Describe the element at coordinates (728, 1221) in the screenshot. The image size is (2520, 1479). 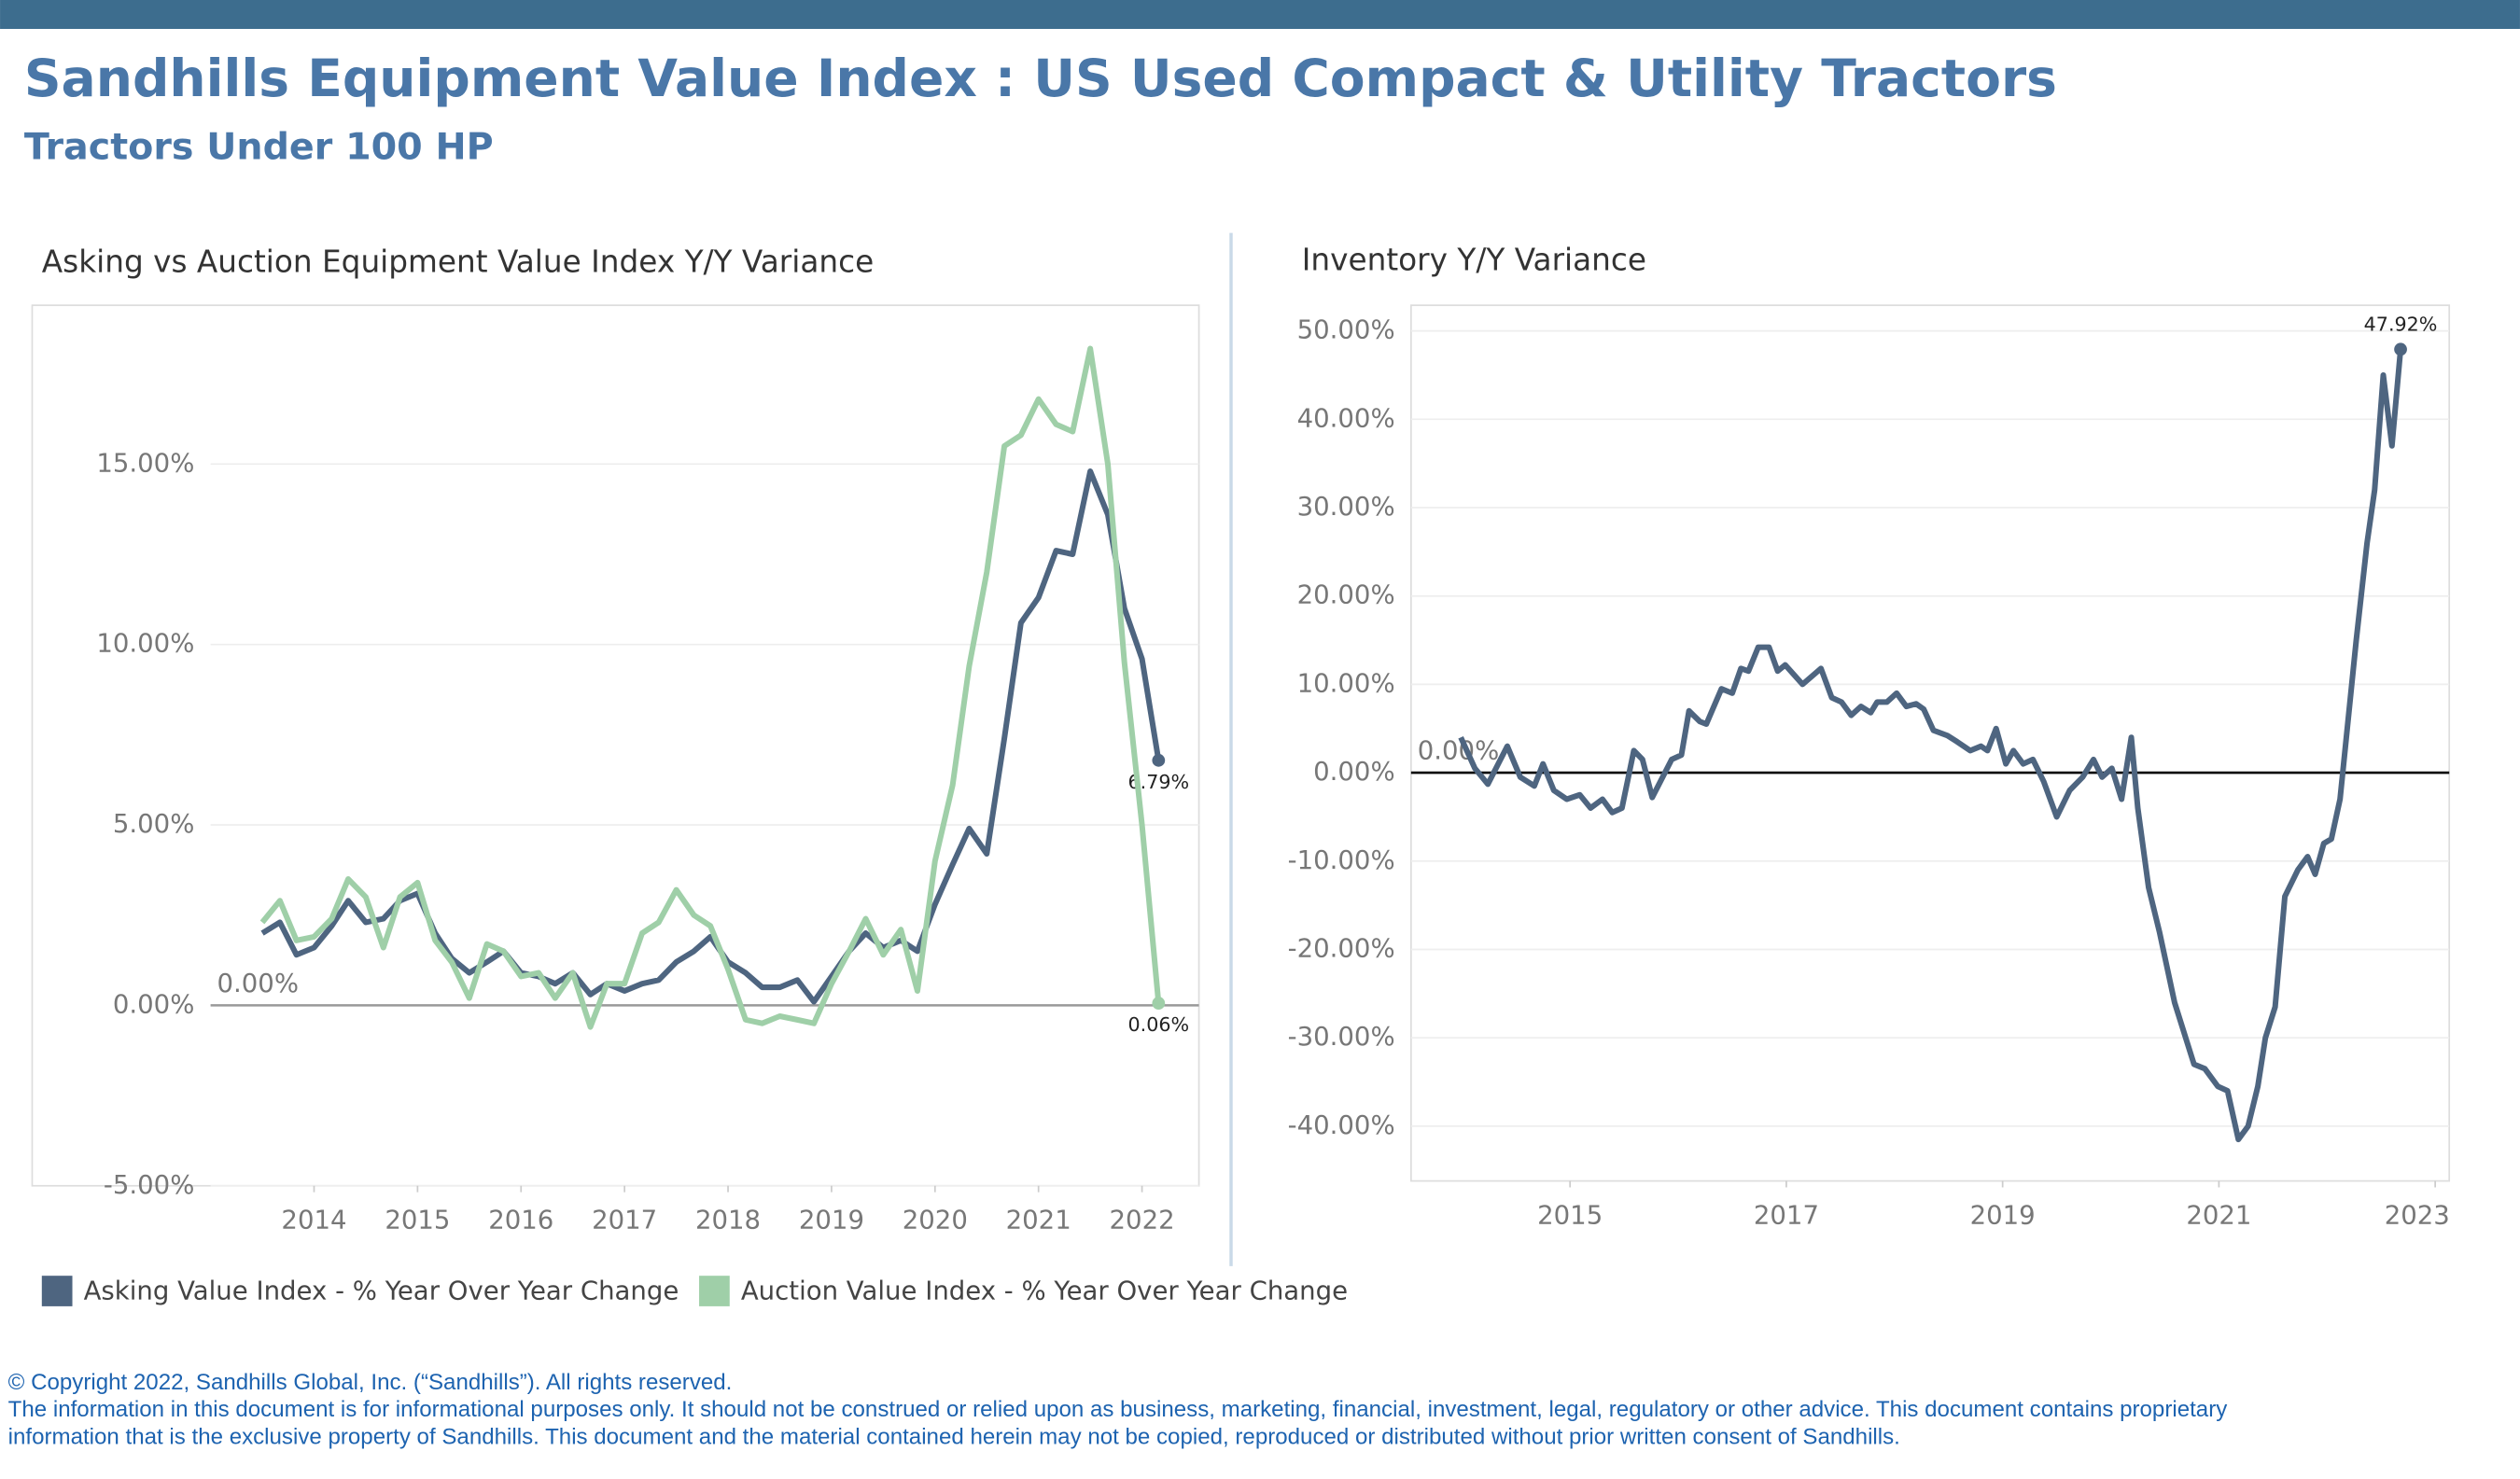
I see `x-tick-label: 2018` at that location.